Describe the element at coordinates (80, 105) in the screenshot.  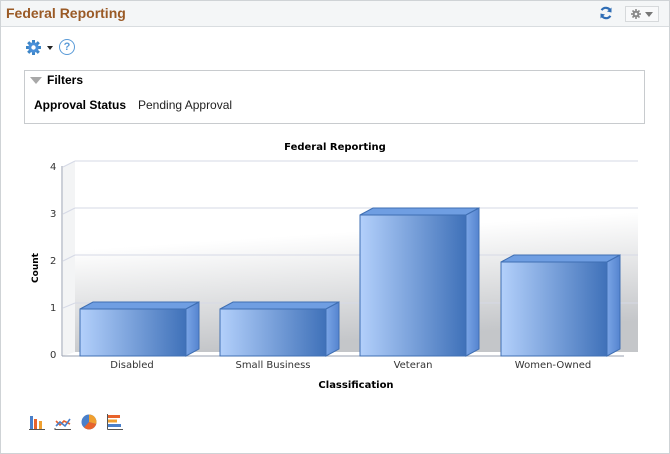
I see `filter-label-approval-status: Approval Status` at that location.